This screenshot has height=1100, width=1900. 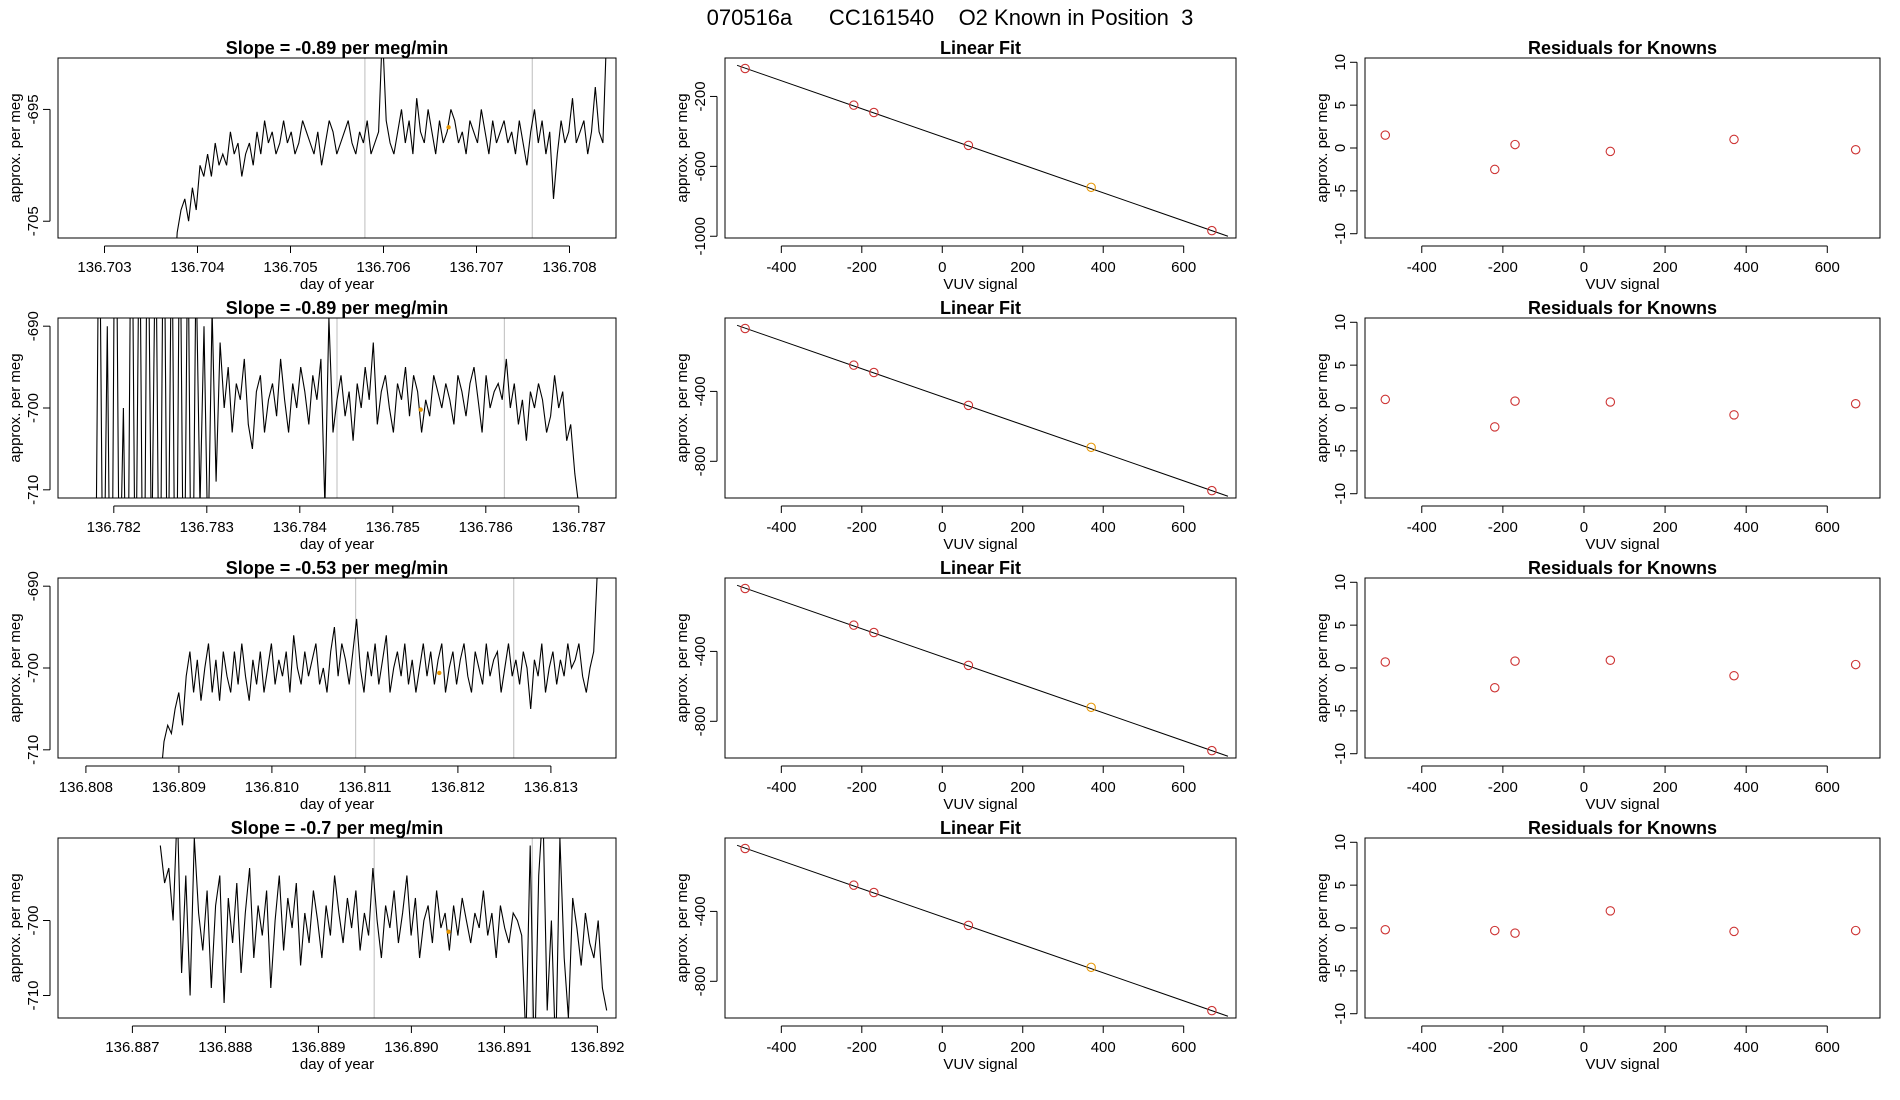 I want to click on x-tick-label: 136.782, so click(x=114, y=527).